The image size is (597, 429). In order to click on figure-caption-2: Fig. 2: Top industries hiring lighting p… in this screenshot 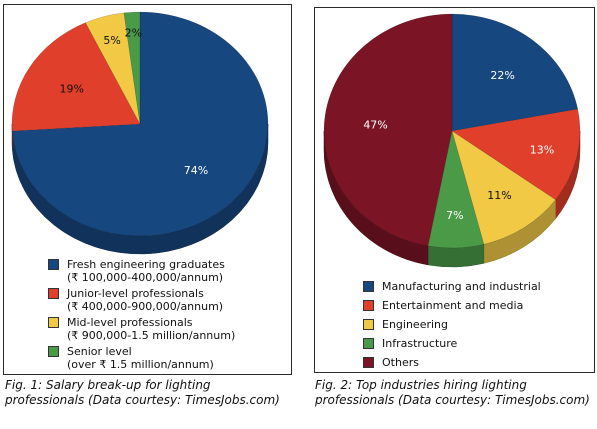, I will do `click(452, 392)`.